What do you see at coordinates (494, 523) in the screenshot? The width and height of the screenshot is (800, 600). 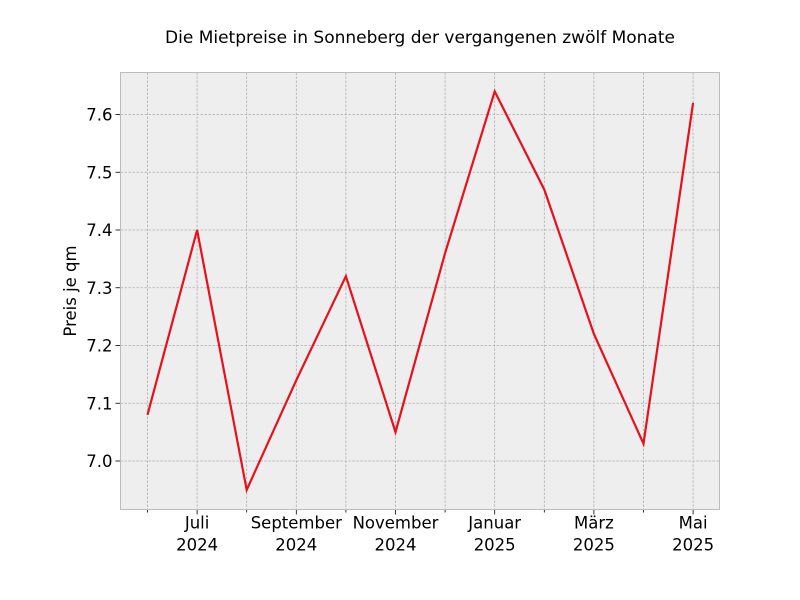 I see `x-tick-label-month: Januar` at bounding box center [494, 523].